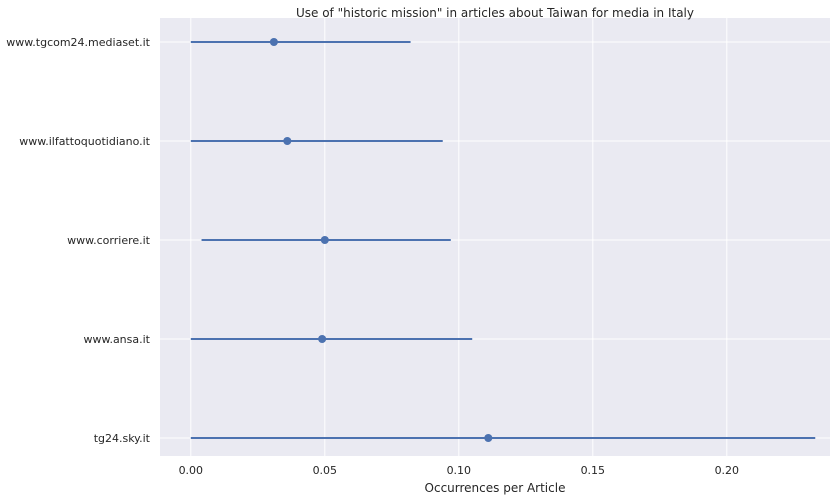  I want to click on y-tick-label: www.ansa.it, so click(116, 339).